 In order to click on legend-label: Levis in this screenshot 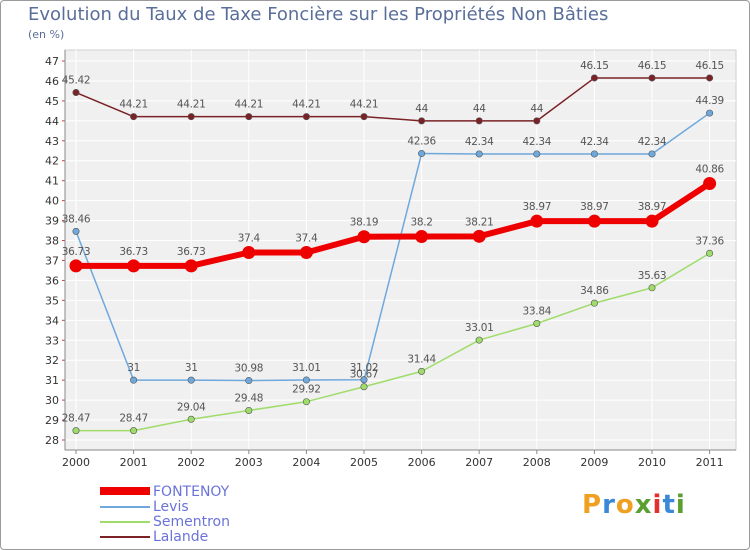, I will do `click(171, 507)`.